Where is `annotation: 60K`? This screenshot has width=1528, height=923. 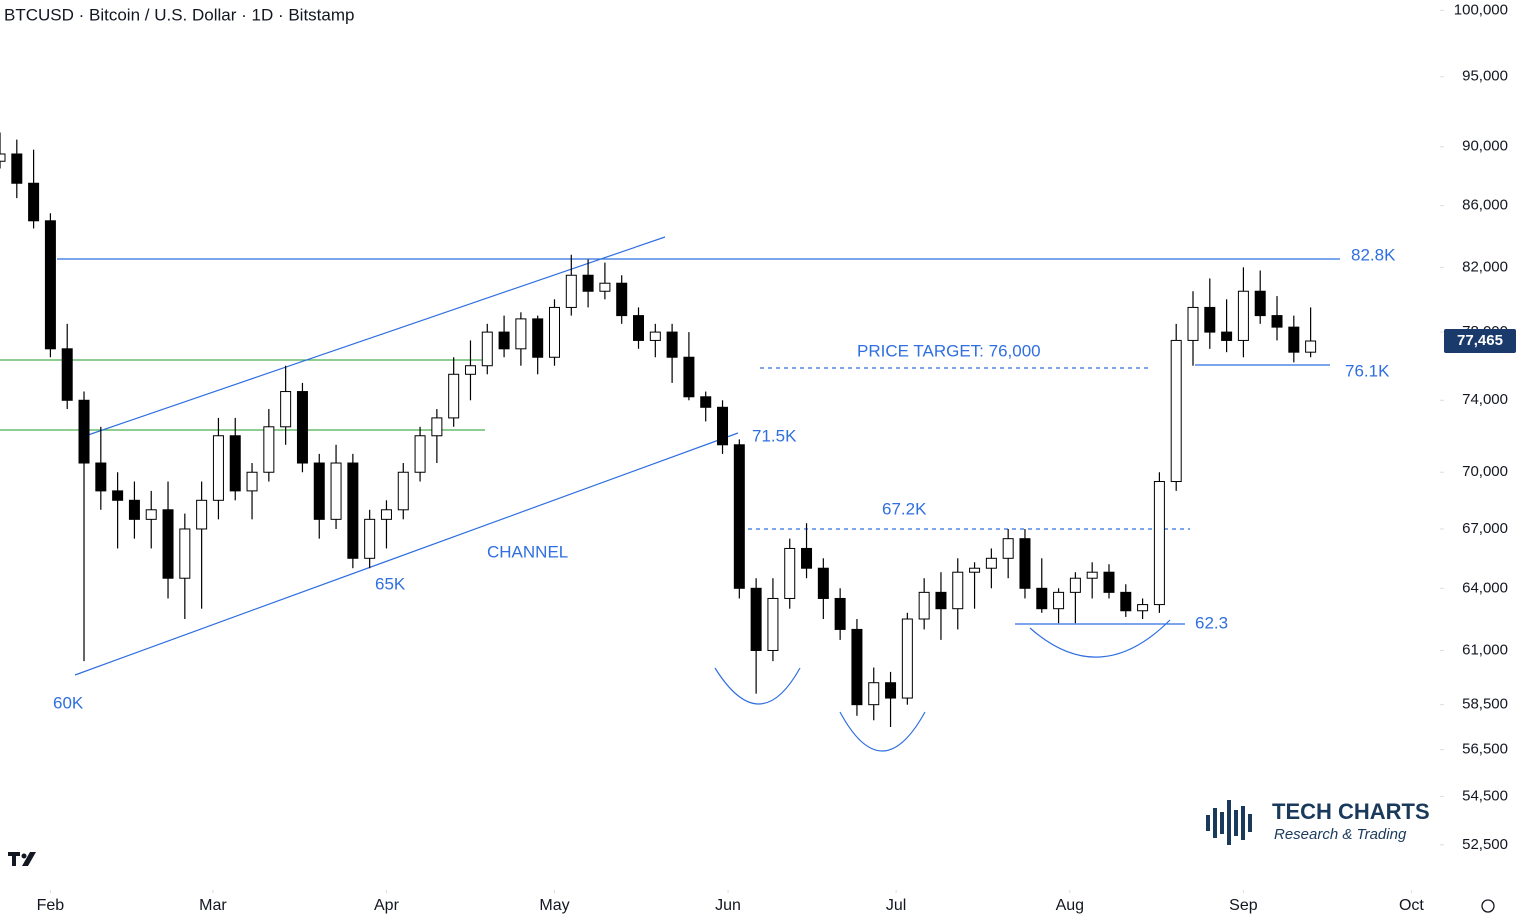 annotation: 60K is located at coordinates (68, 702).